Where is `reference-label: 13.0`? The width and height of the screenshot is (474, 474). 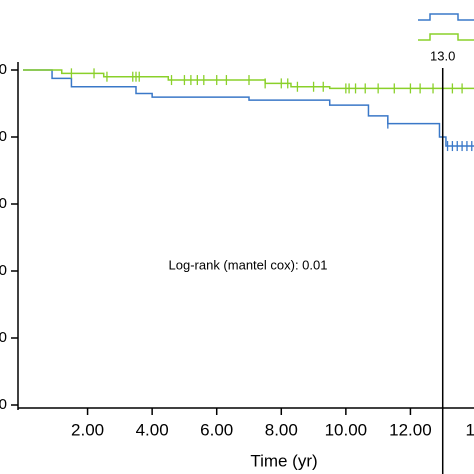
reference-label: 13.0 is located at coordinates (442, 55).